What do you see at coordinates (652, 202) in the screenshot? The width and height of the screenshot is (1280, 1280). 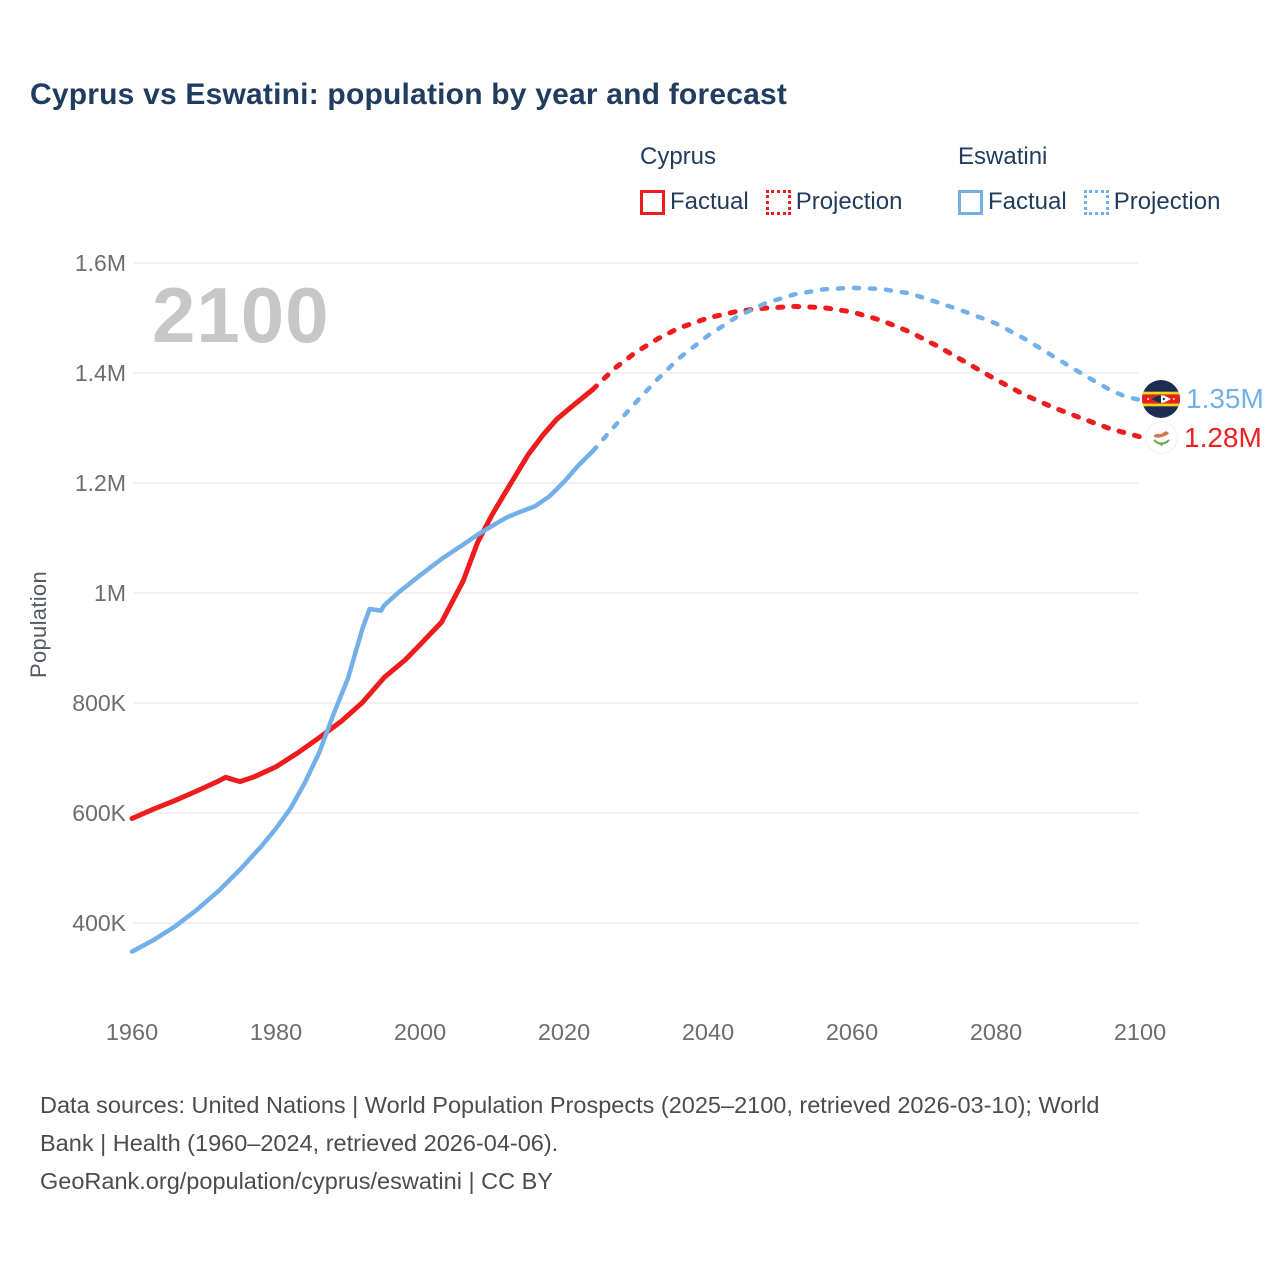 I see `cyprus-factual-swatch-icon` at bounding box center [652, 202].